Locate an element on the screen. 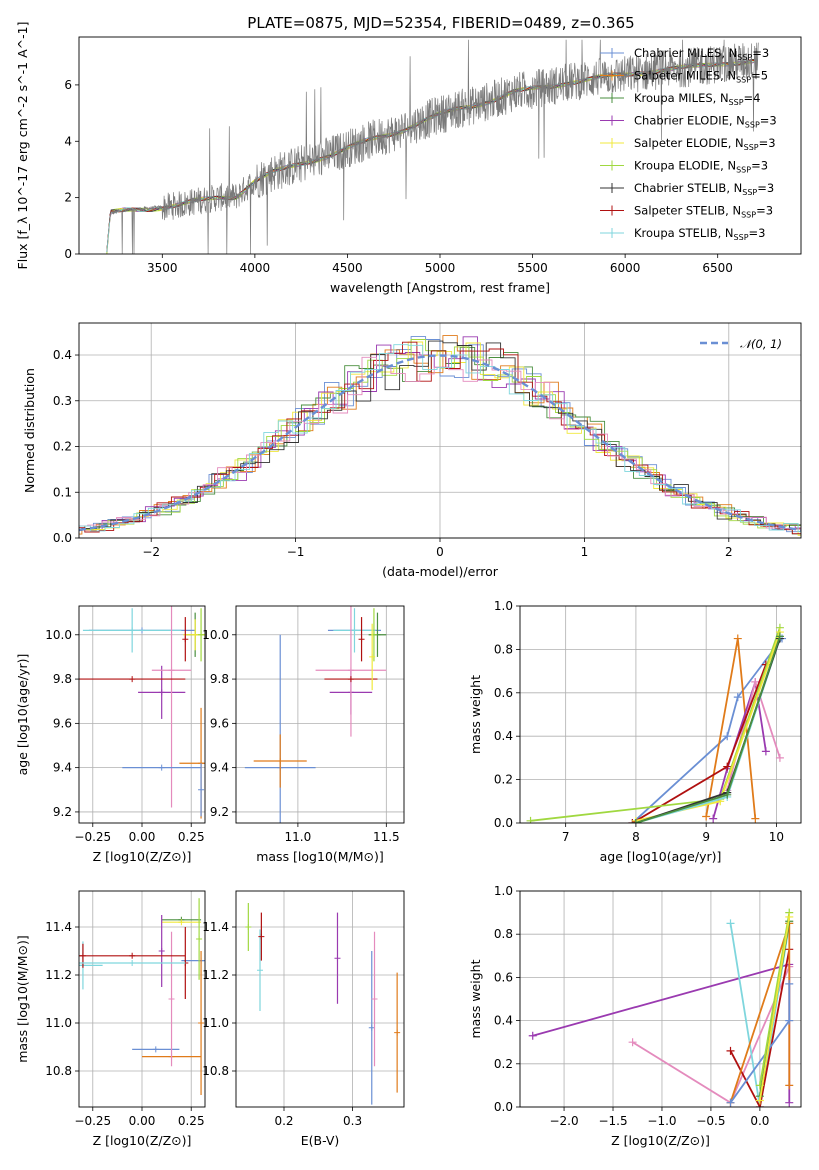  x-tick-label: −0.5 is located at coordinates (710, 1121).